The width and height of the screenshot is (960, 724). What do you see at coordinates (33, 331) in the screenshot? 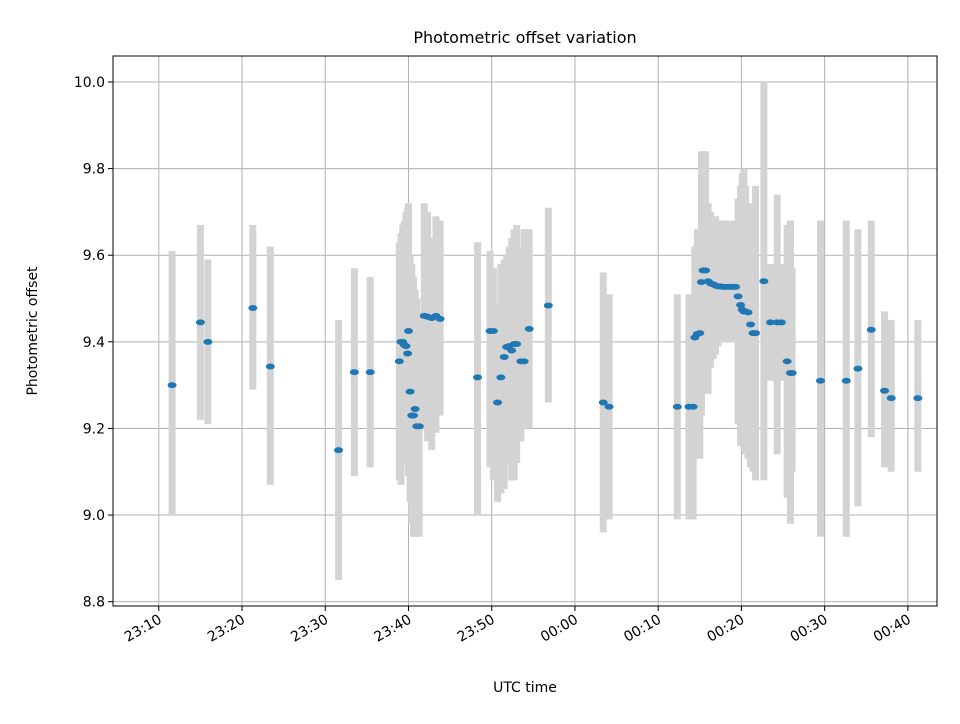
I see `y-axis-label: Photometric offset` at bounding box center [33, 331].